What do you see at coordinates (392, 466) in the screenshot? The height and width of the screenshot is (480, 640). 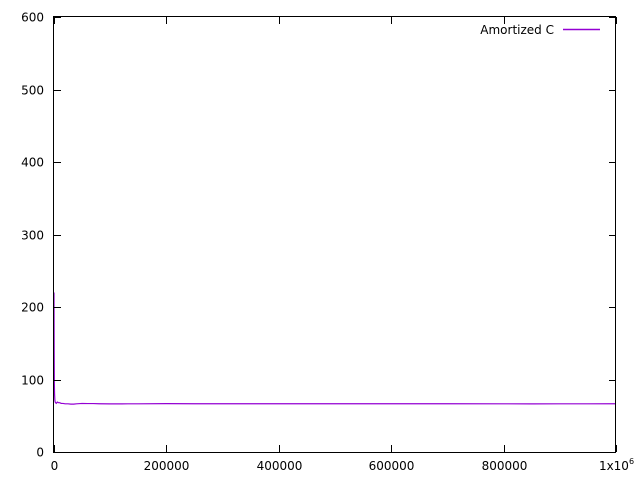 I see `x-tick-label: 600000` at bounding box center [392, 466].